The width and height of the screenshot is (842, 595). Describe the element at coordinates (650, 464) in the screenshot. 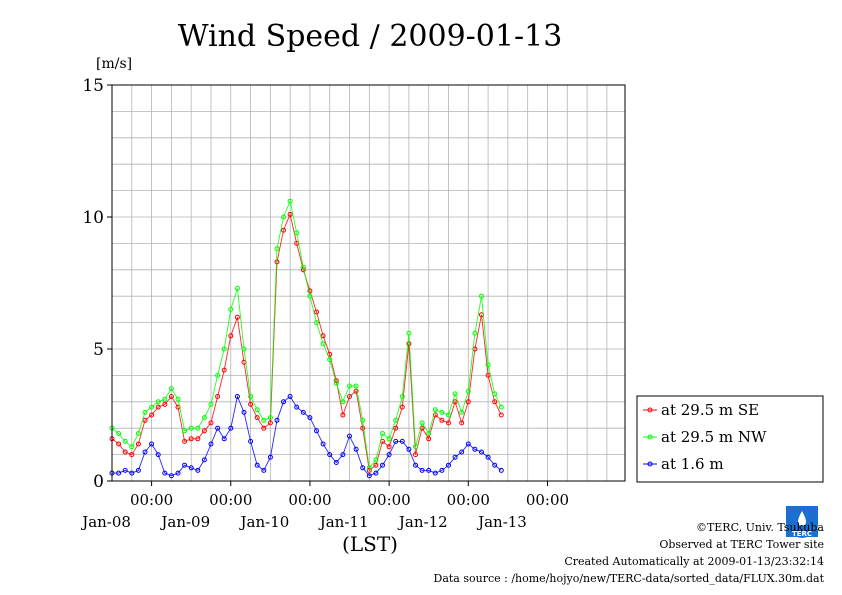

I see `legend-marker` at that location.